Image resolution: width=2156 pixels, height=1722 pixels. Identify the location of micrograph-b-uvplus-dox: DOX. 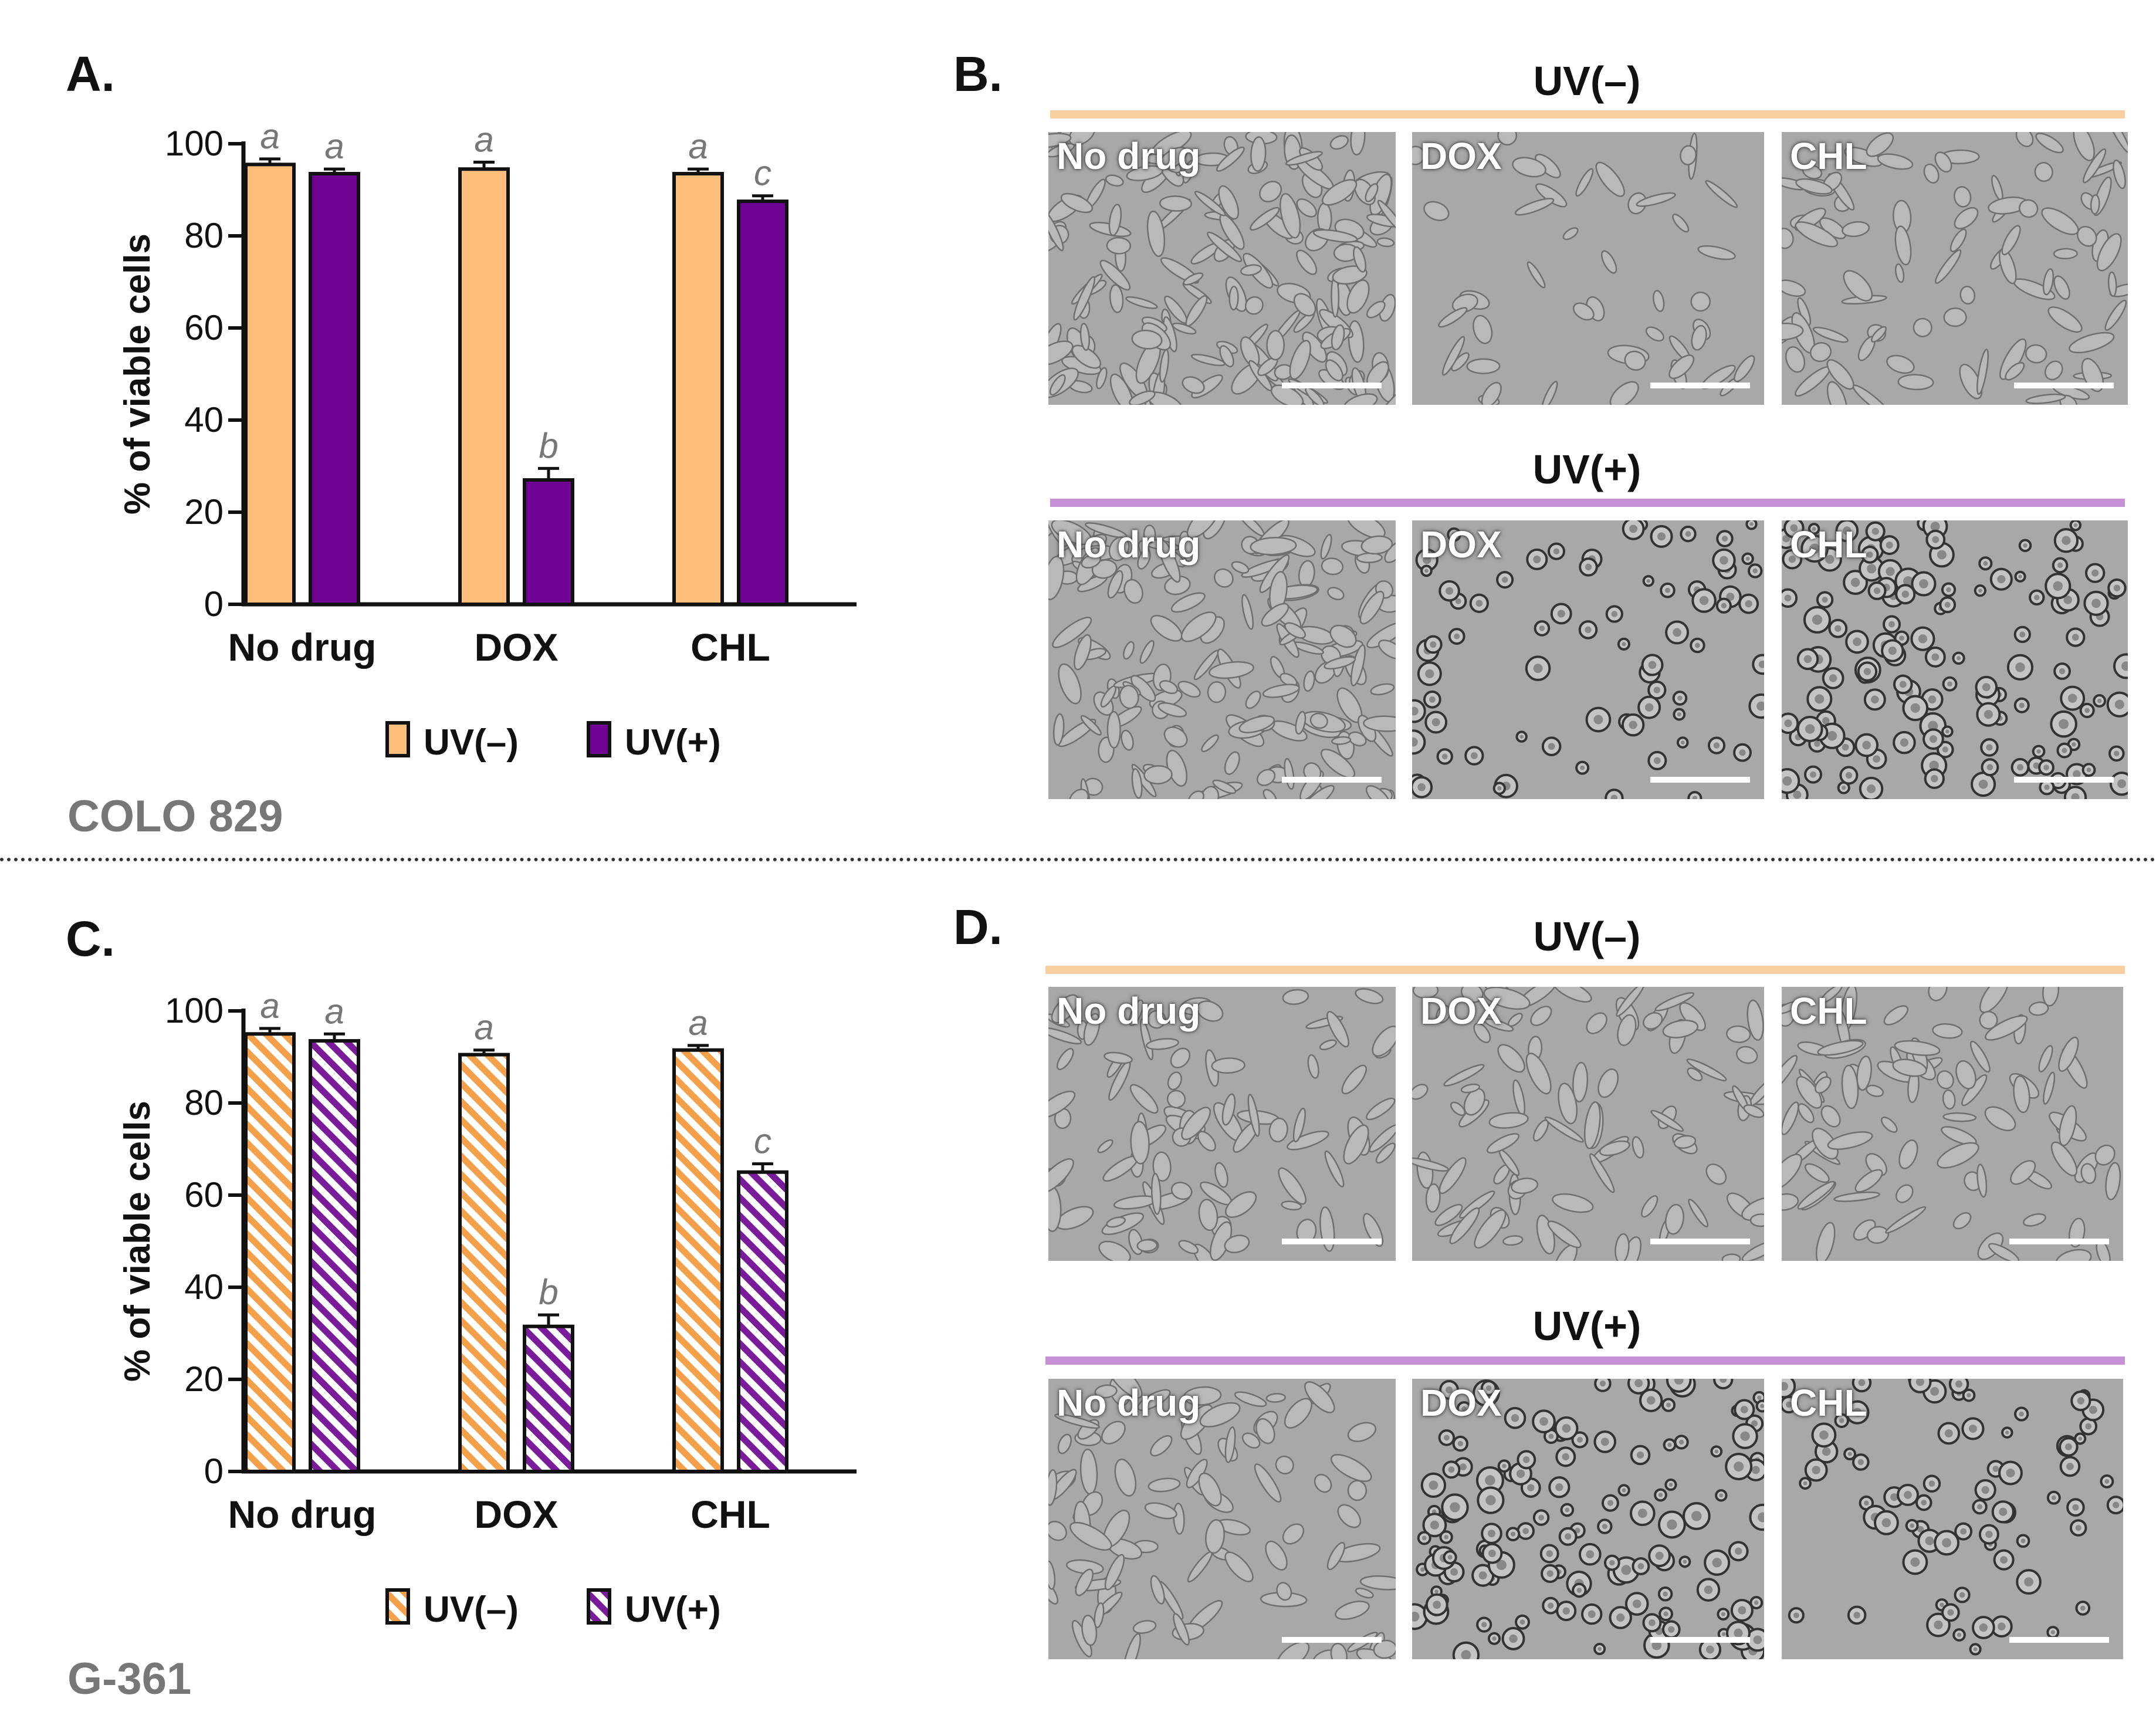
(1588, 659).